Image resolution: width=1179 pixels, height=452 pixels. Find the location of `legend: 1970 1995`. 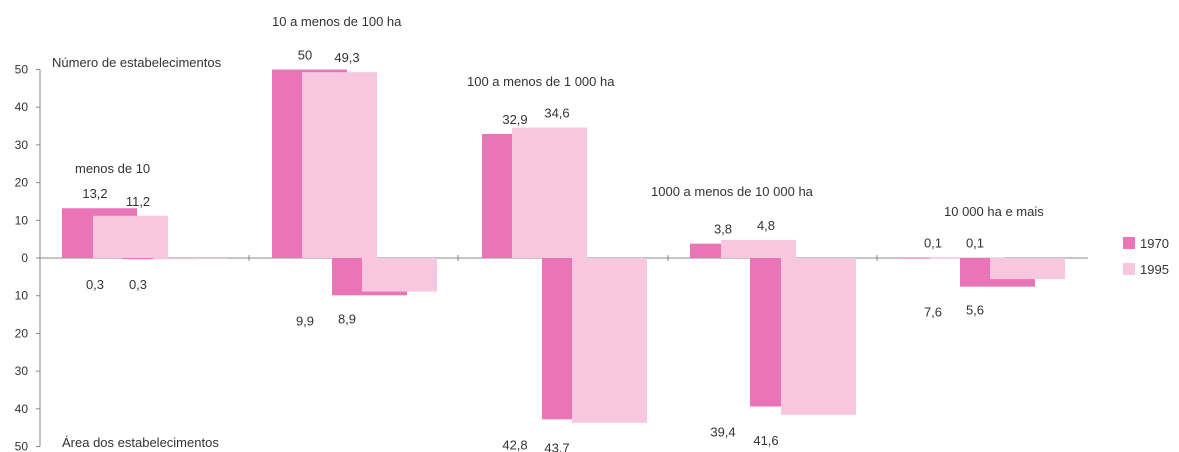

legend: 1970 1995 is located at coordinates (1146, 256).